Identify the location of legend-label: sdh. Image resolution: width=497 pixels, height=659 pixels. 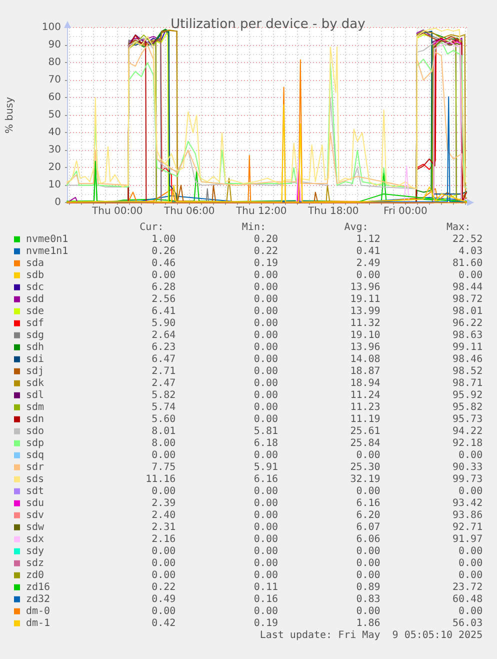
(35, 347).